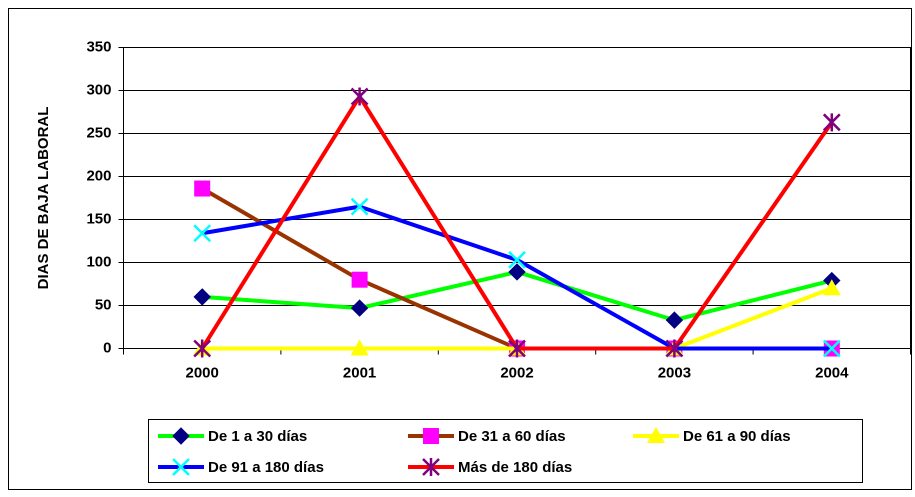 The width and height of the screenshot is (915, 497). I want to click on legend-label: De 31 a 60 días, so click(512, 436).